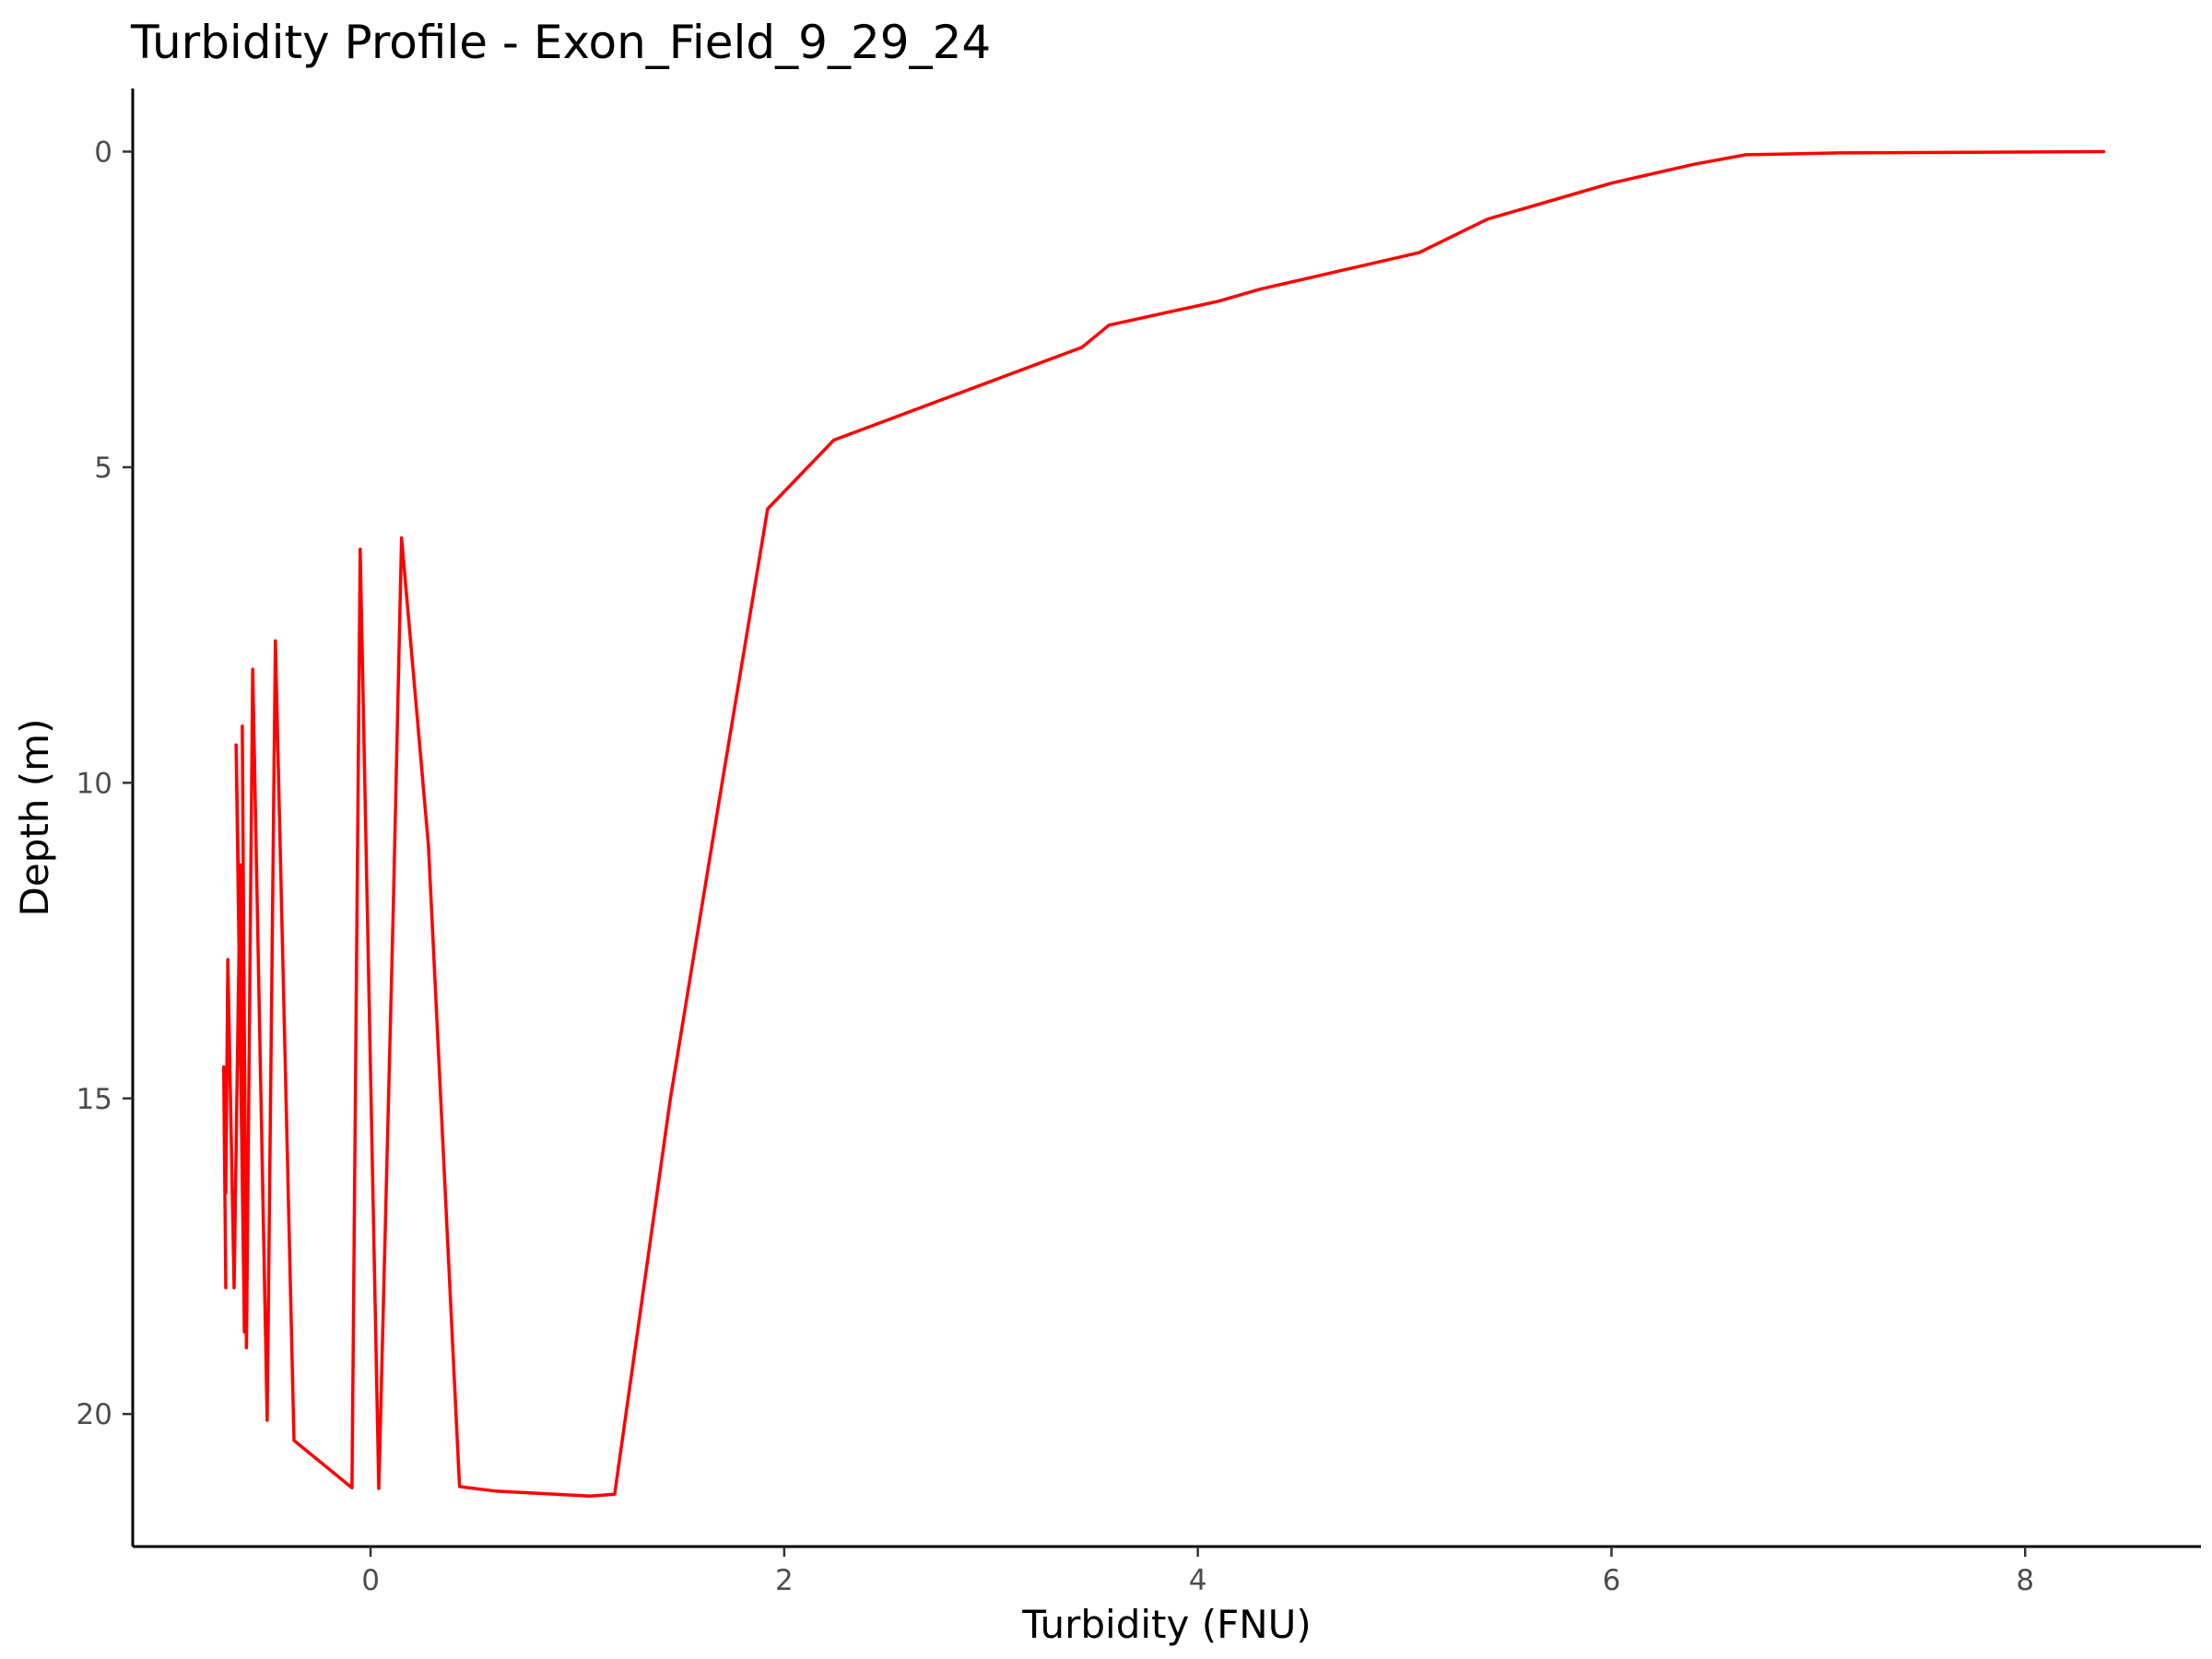 Image resolution: width=2212 pixels, height=1659 pixels. I want to click on y-tick-label: 10, so click(94, 783).